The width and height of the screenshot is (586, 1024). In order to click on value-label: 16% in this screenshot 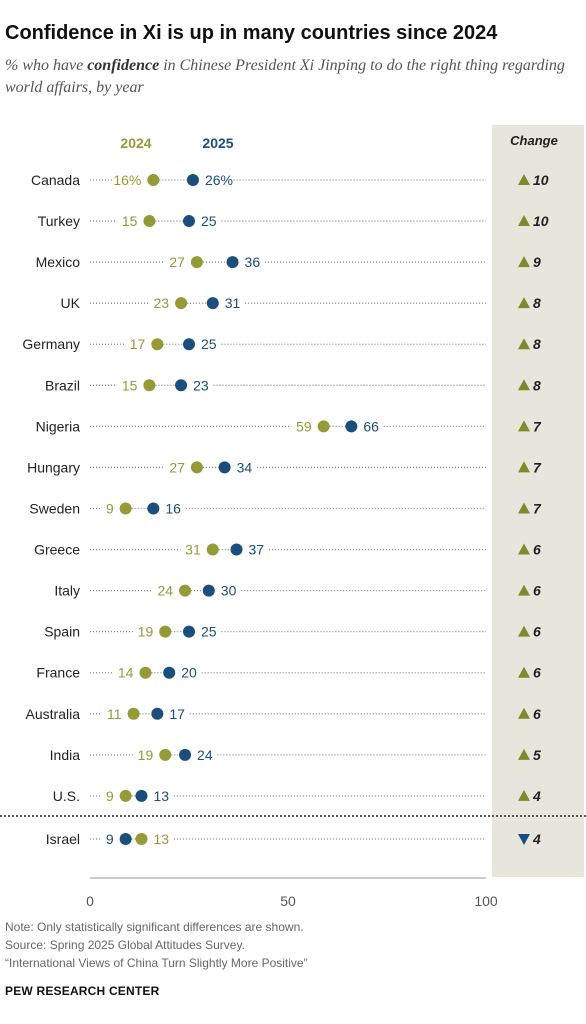, I will do `click(127, 180)`.